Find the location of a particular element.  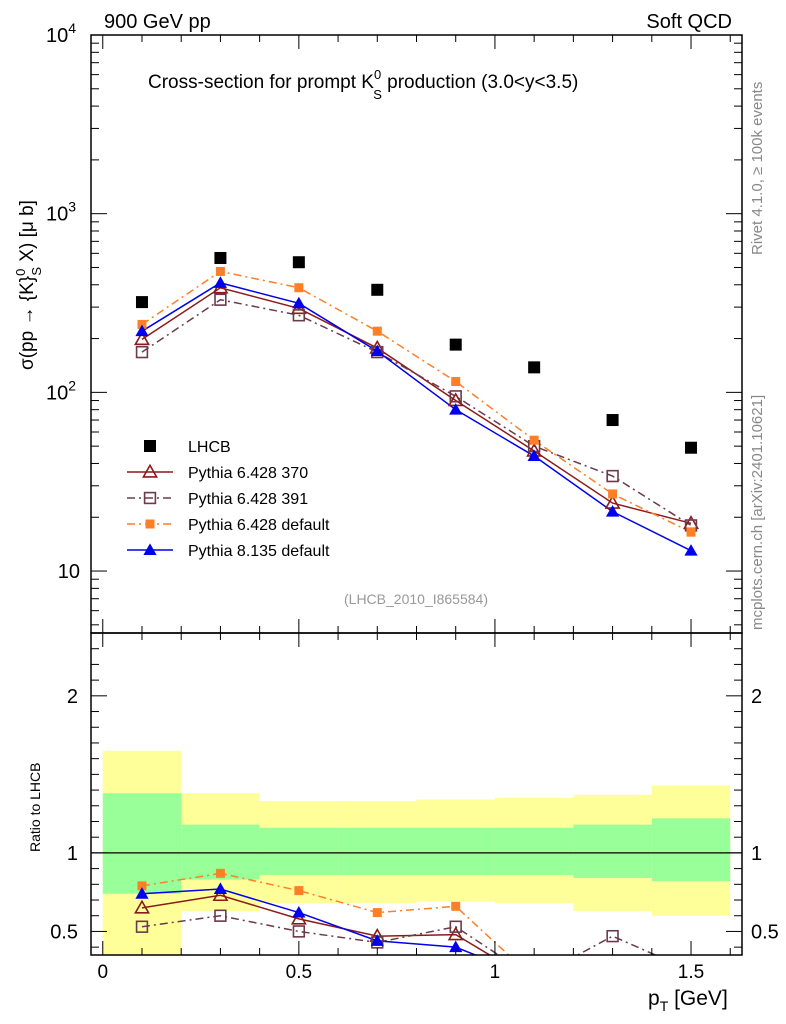

ratio-tick-label-left: 0.5 is located at coordinates (64, 932).